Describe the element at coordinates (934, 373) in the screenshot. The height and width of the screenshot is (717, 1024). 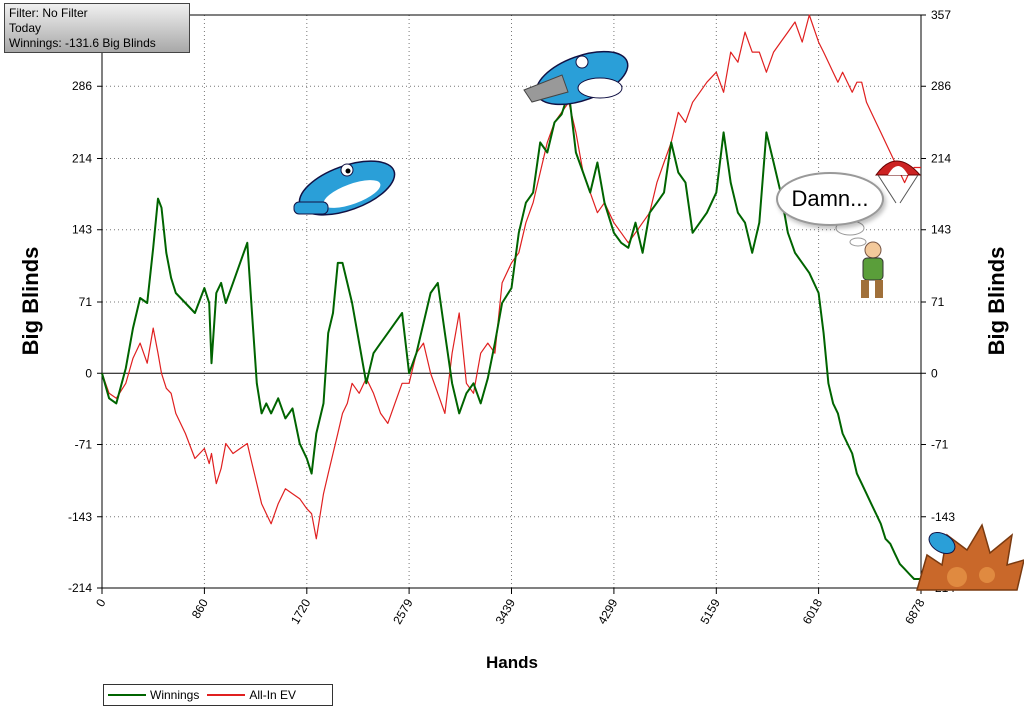
I see `y-tick-label-right: 0` at that location.